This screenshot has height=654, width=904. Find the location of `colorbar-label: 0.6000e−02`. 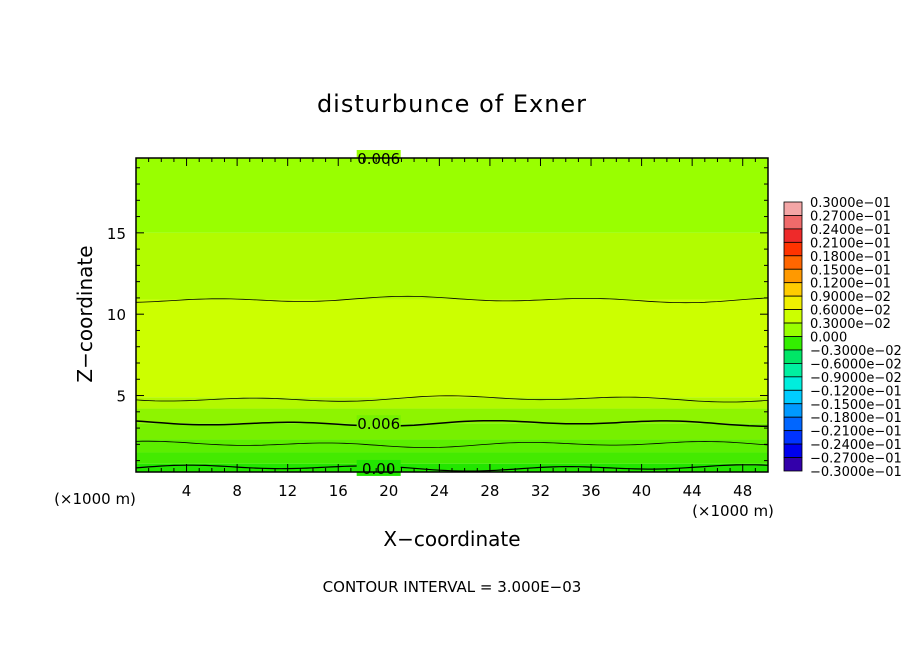

colorbar-label: 0.6000e−02 is located at coordinates (850, 311).